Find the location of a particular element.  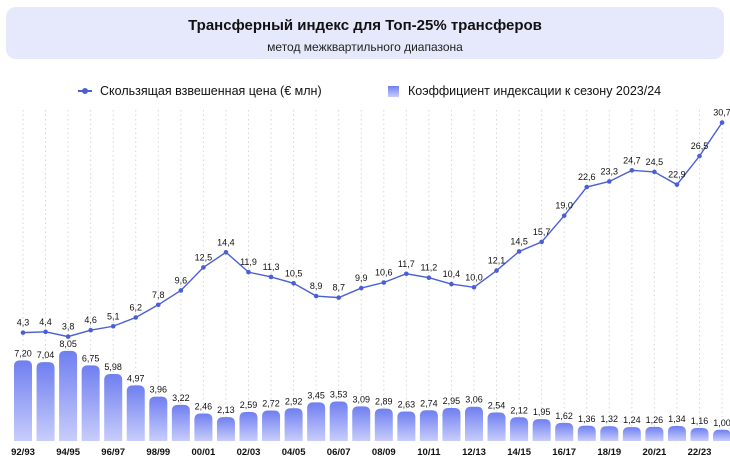

bar-label: 2,13 is located at coordinates (226, 410).